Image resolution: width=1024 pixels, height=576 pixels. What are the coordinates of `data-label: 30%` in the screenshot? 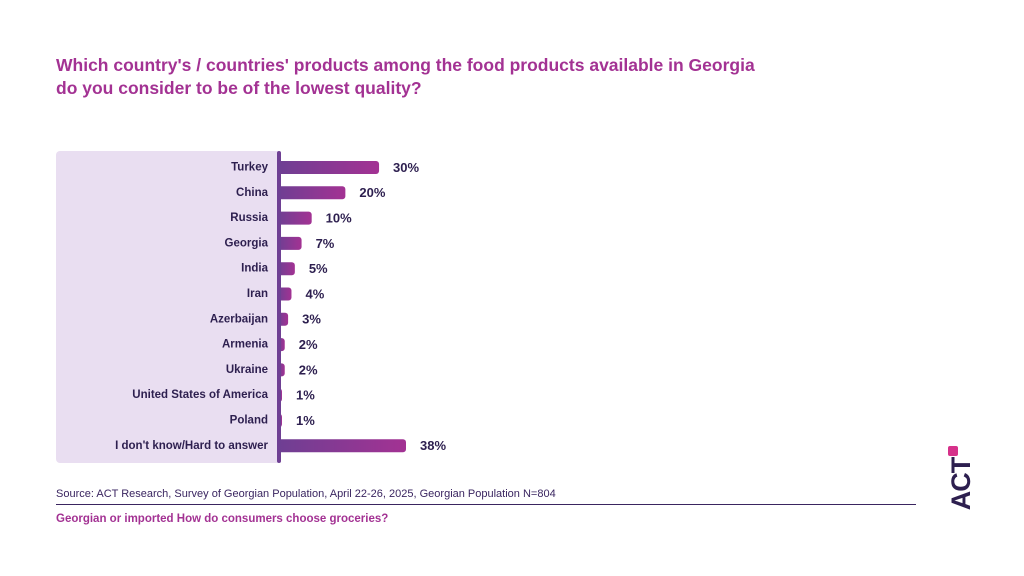 It's located at (406, 167).